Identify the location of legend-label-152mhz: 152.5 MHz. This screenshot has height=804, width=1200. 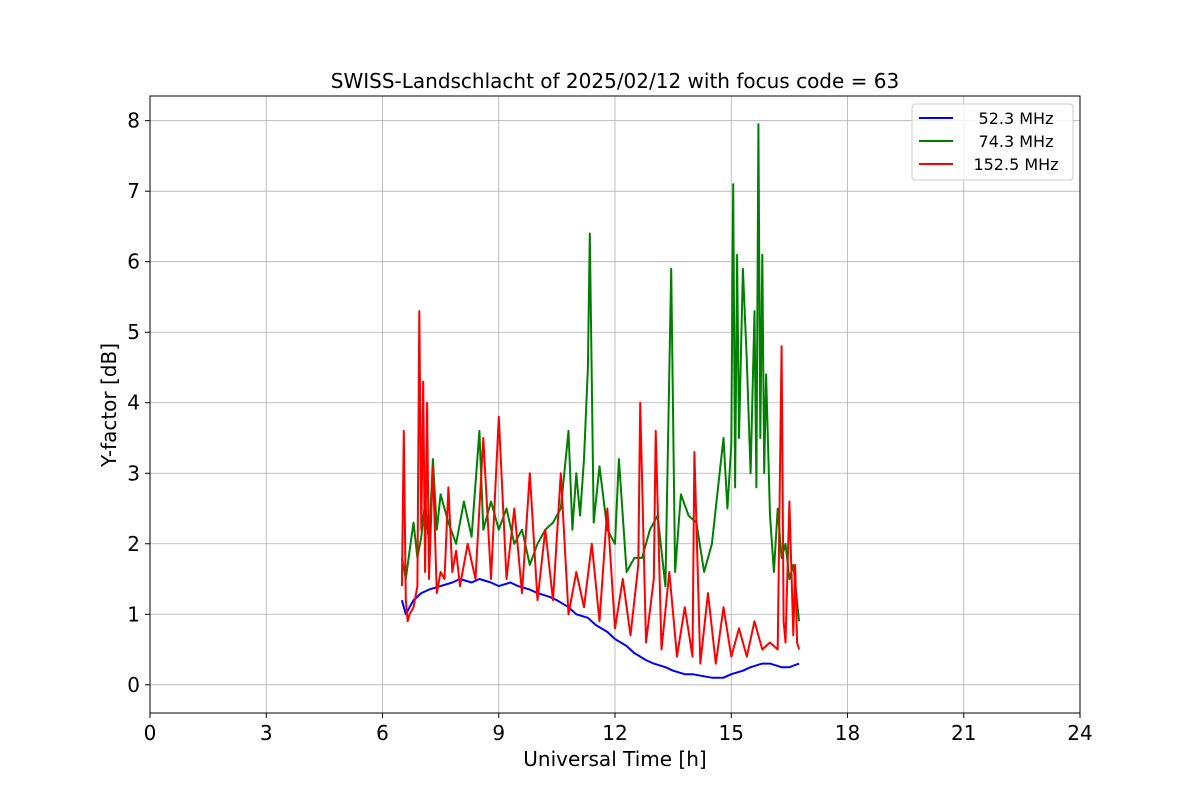
(1015, 164).